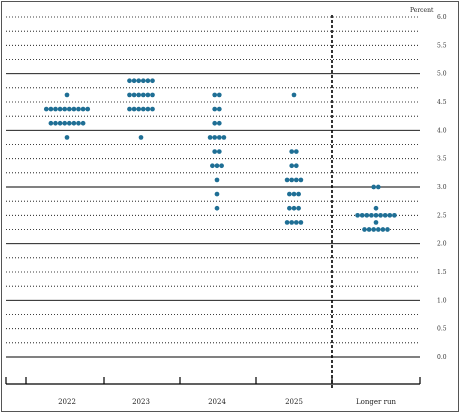  I want to click on x-tick-label: 2023, so click(141, 402).